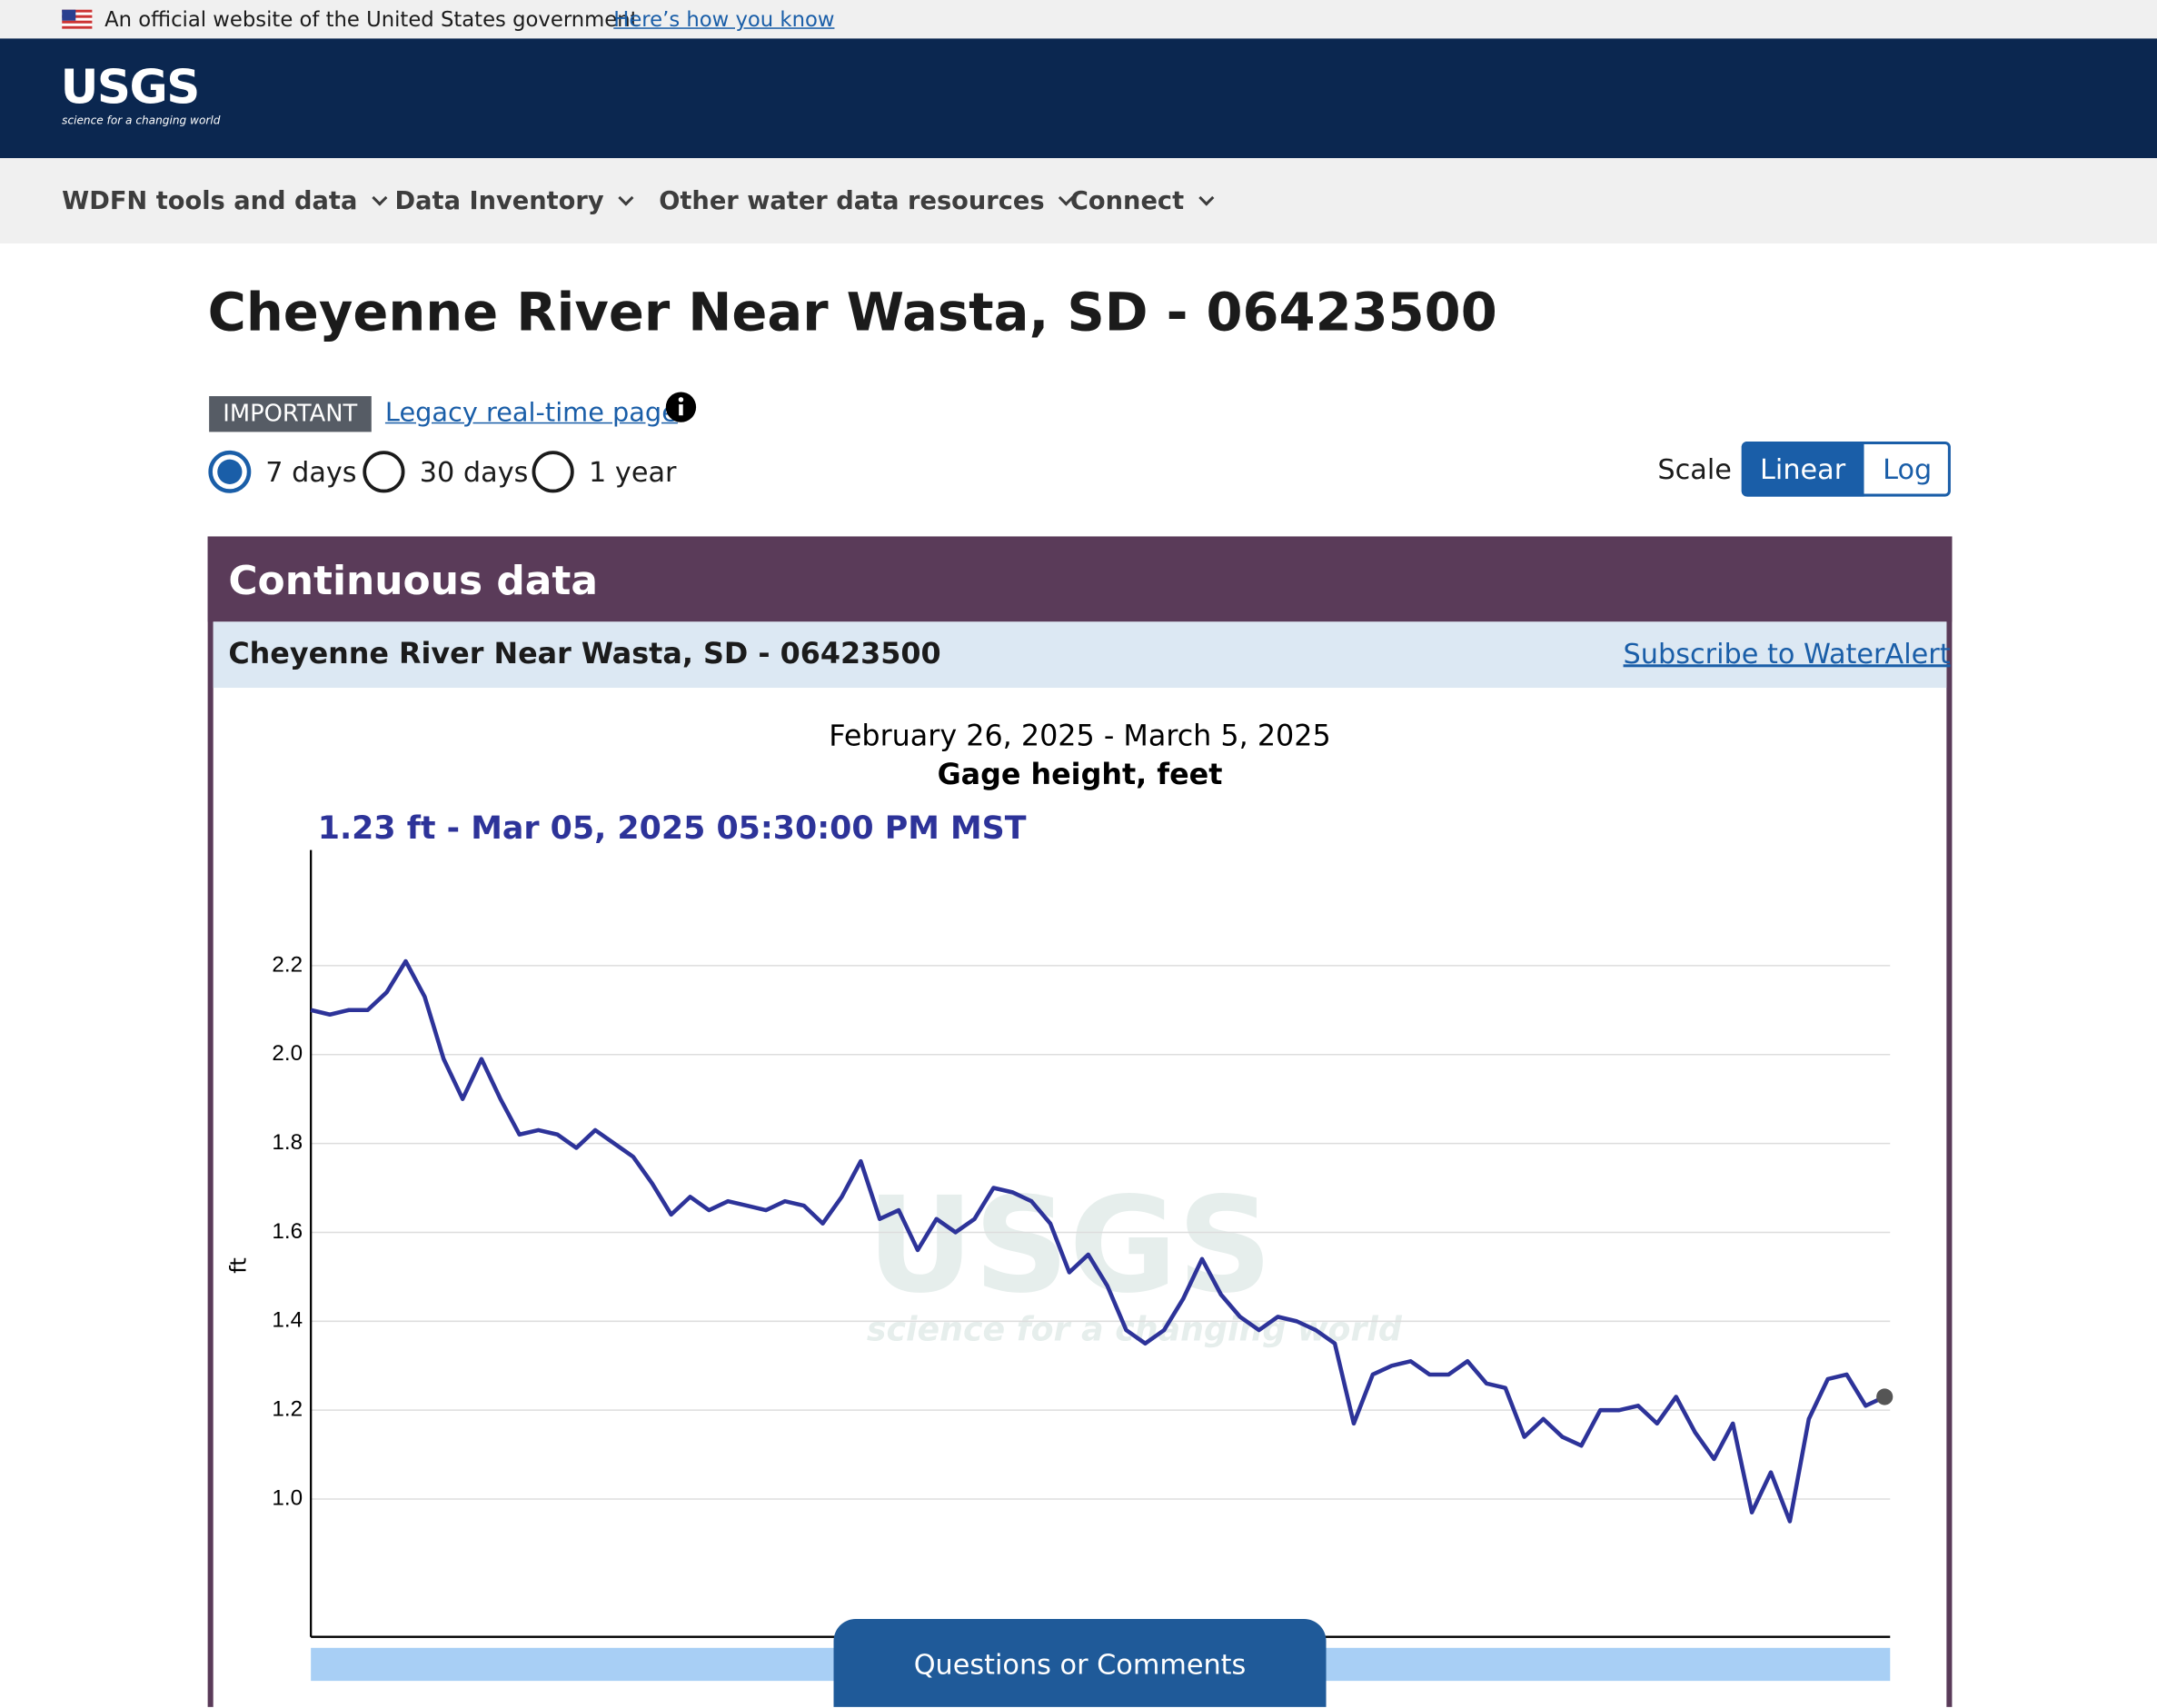 The width and height of the screenshot is (2157, 1708). Describe the element at coordinates (1070, 1246) in the screenshot. I see `watermark-logo: USGS` at that location.